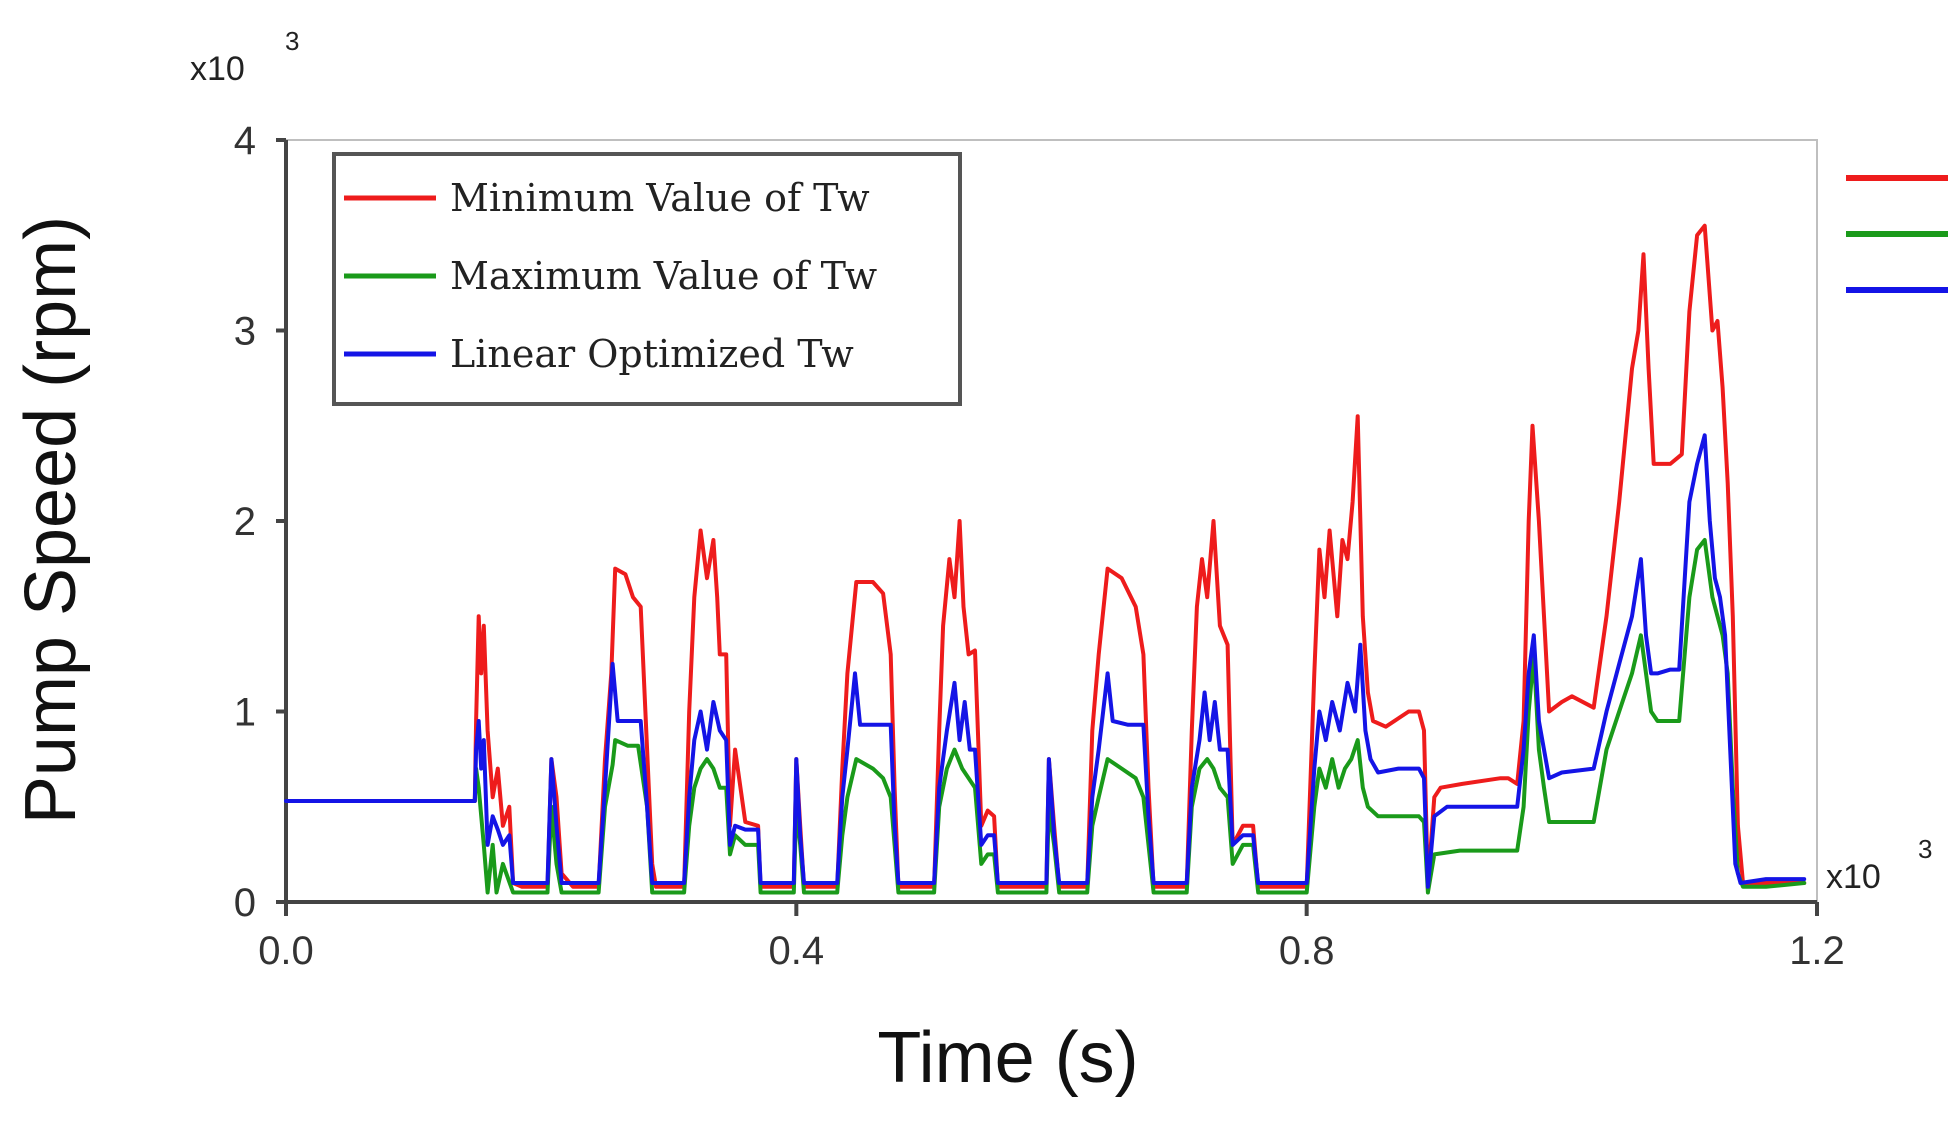  Describe the element at coordinates (217, 69) in the screenshot. I see `y-multiplier-base: x10` at that location.